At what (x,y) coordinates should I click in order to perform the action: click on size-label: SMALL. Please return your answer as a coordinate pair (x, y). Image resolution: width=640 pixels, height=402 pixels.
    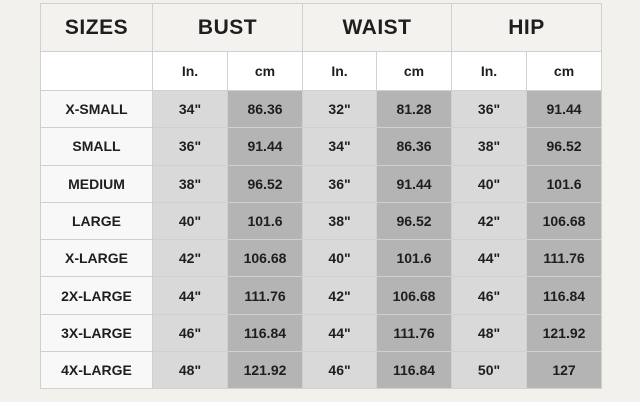
    Looking at the image, I should click on (96, 146).